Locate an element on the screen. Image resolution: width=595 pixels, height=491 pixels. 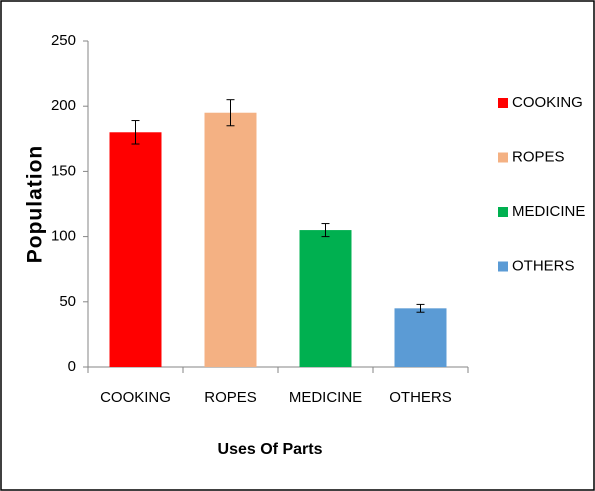
y-tick-label: 150 is located at coordinates (63, 170).